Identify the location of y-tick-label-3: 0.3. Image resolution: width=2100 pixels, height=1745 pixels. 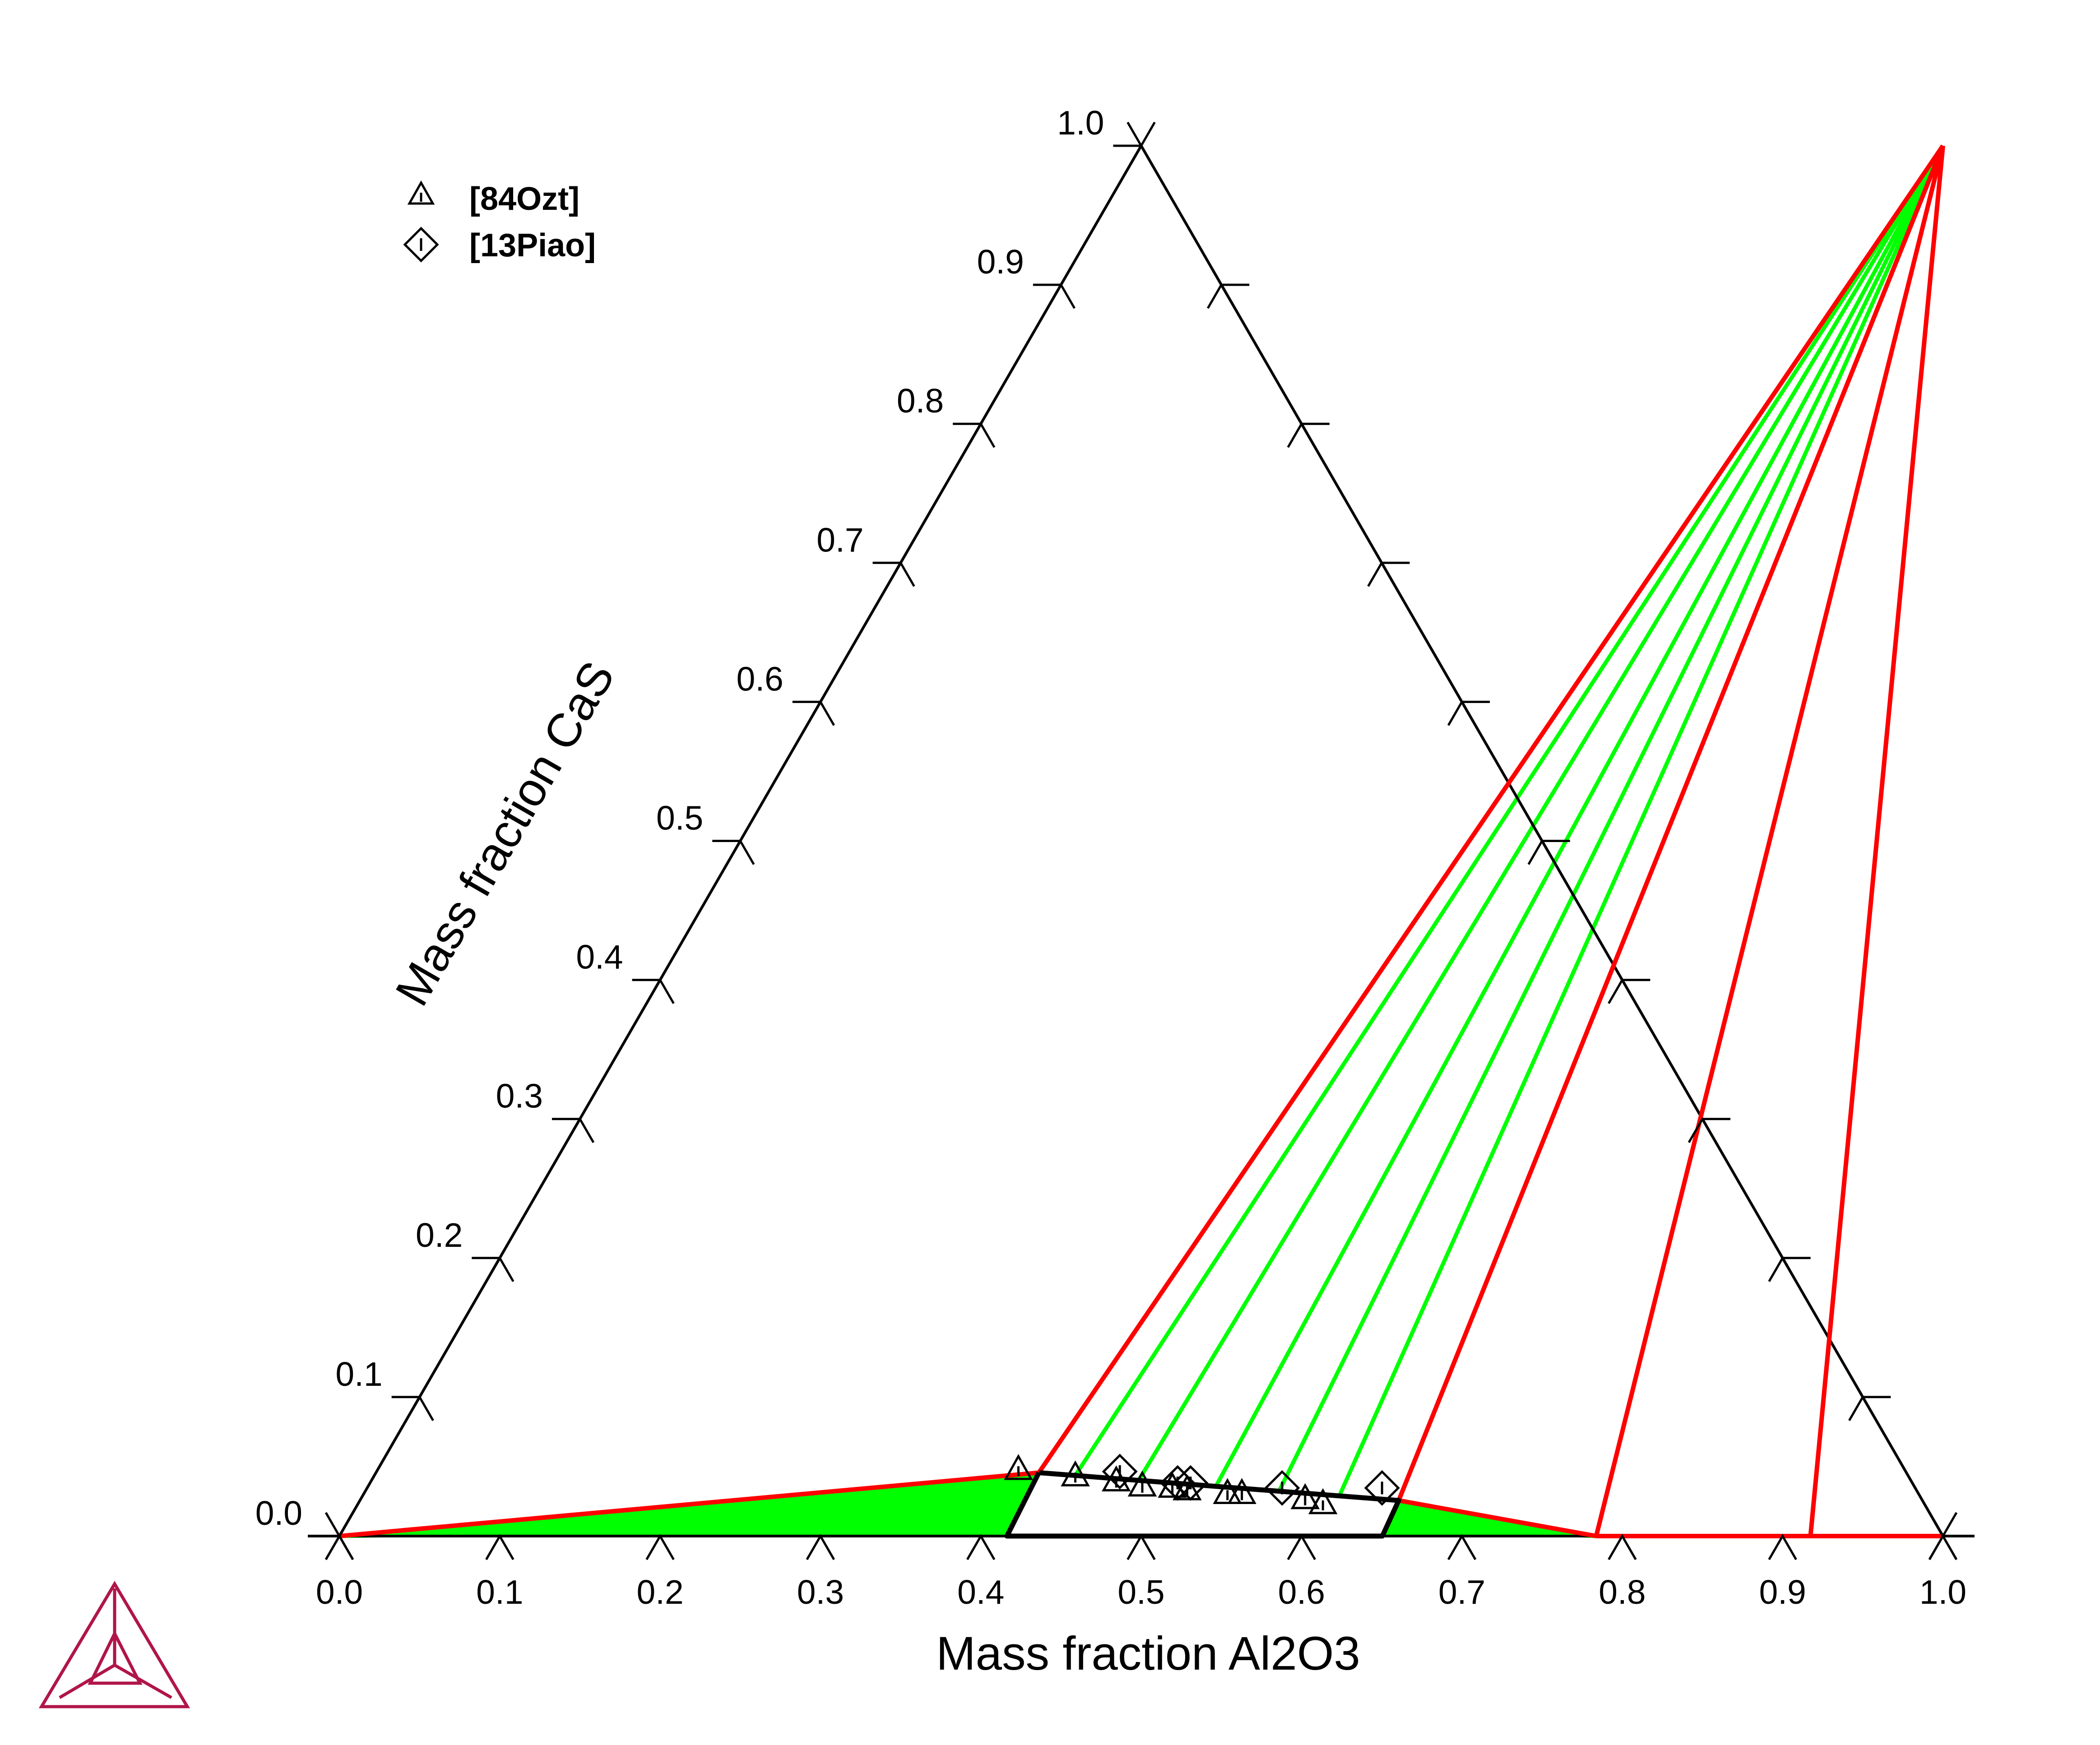
(520, 1096).